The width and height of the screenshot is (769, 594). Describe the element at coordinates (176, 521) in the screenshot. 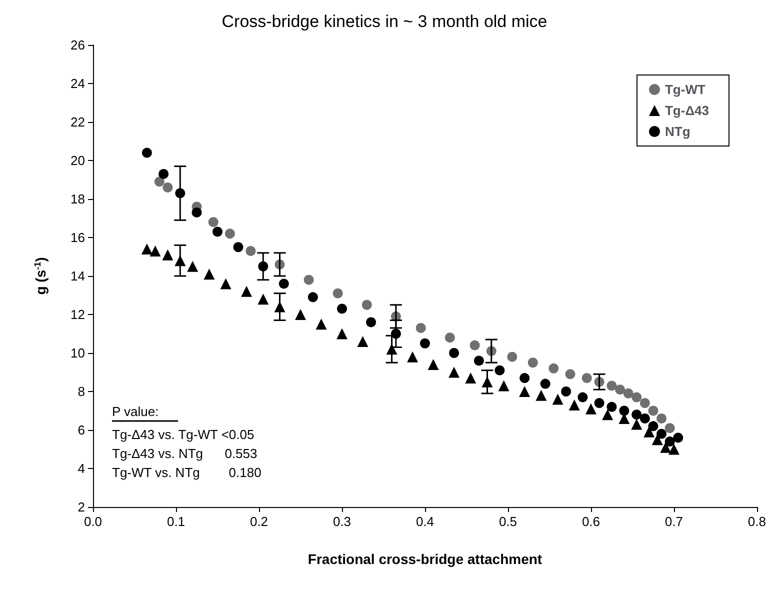

I see `x-tick-label: 0.1` at that location.